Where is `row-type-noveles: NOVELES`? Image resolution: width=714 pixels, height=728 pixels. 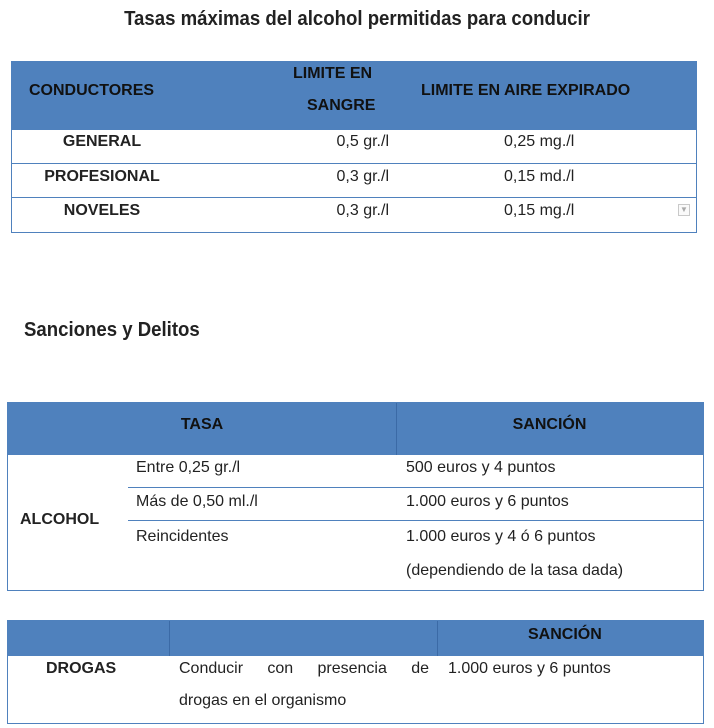
row-type-noveles: NOVELES is located at coordinates (102, 210).